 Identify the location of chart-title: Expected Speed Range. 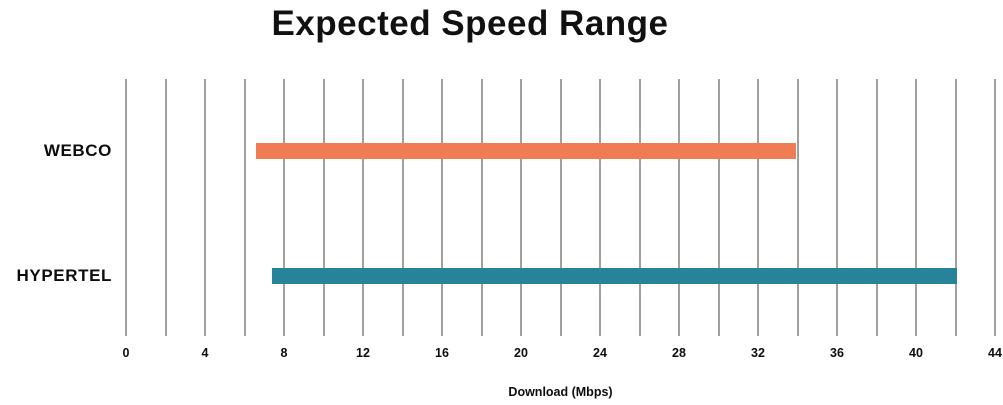
(470, 23).